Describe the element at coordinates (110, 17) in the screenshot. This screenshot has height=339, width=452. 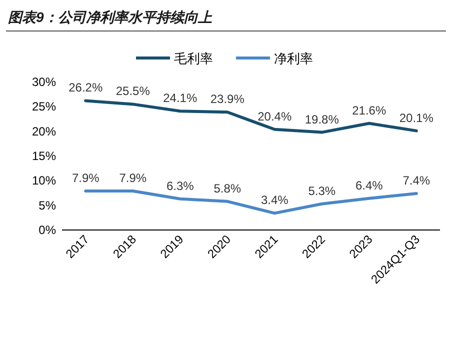
I see `chart-title: 图表9：公司净利率水平持续向上` at that location.